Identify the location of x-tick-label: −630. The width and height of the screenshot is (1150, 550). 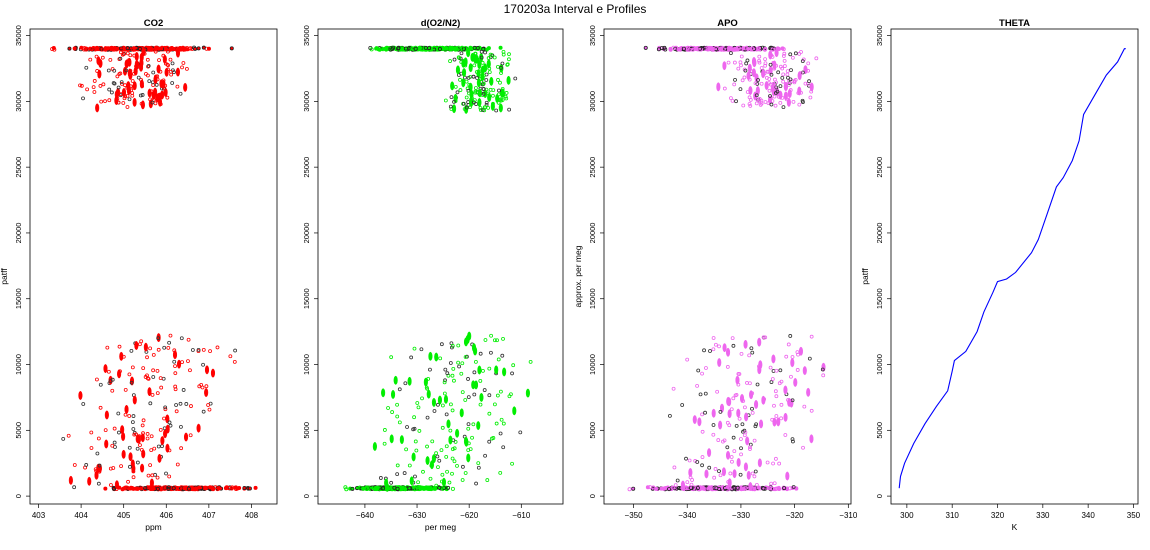
(417, 515).